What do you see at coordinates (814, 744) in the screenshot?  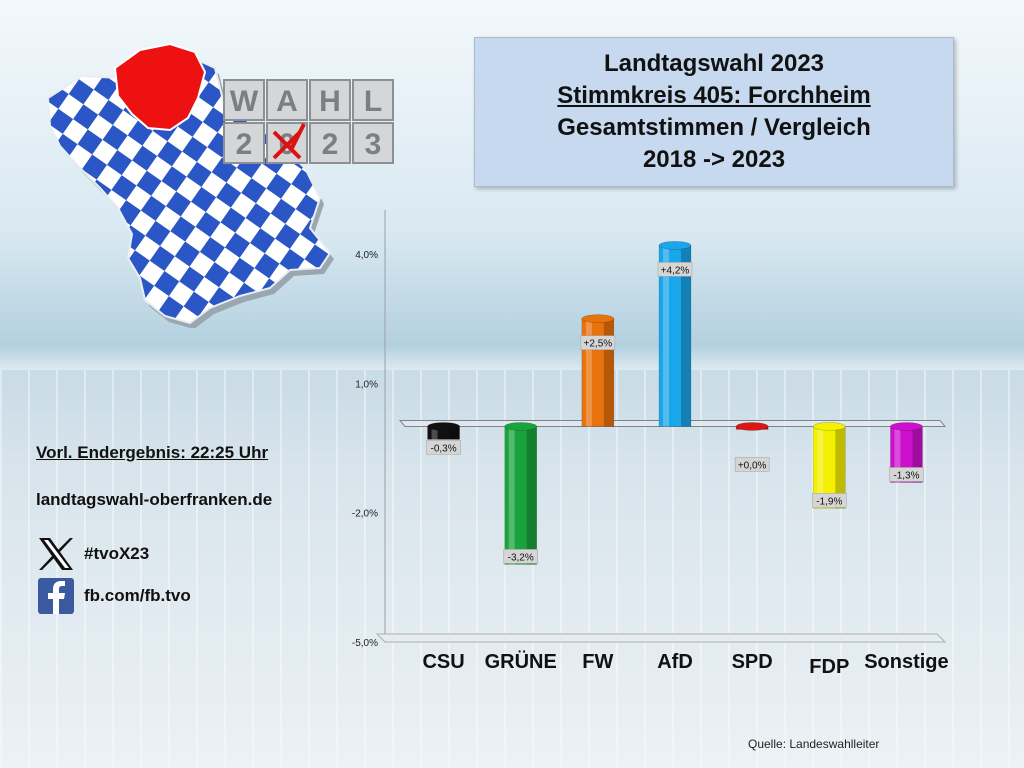 I see `source-note: Quelle: Landeswahlleiter` at bounding box center [814, 744].